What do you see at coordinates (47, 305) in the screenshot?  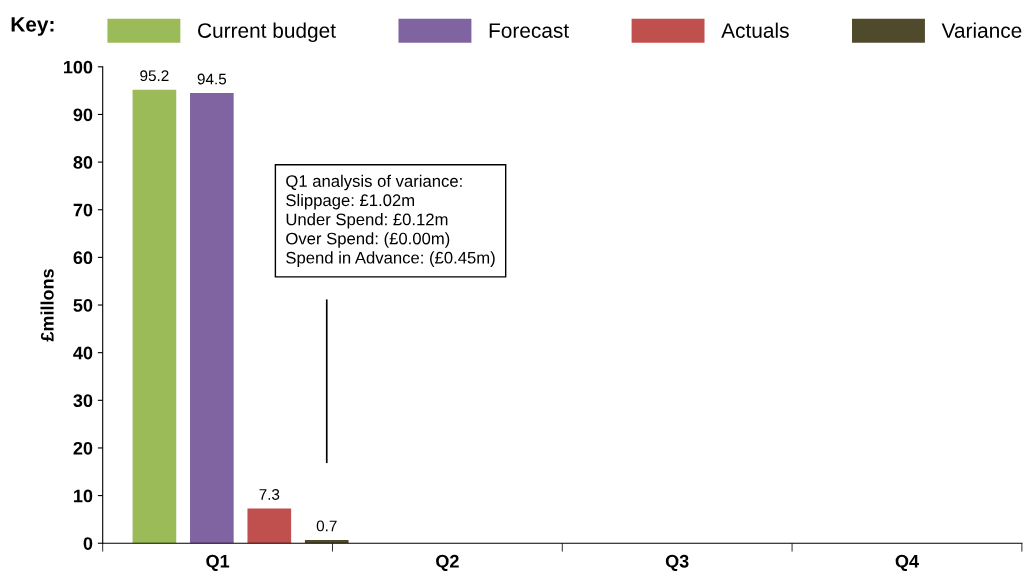 I see `y-axis-title: £millons` at bounding box center [47, 305].